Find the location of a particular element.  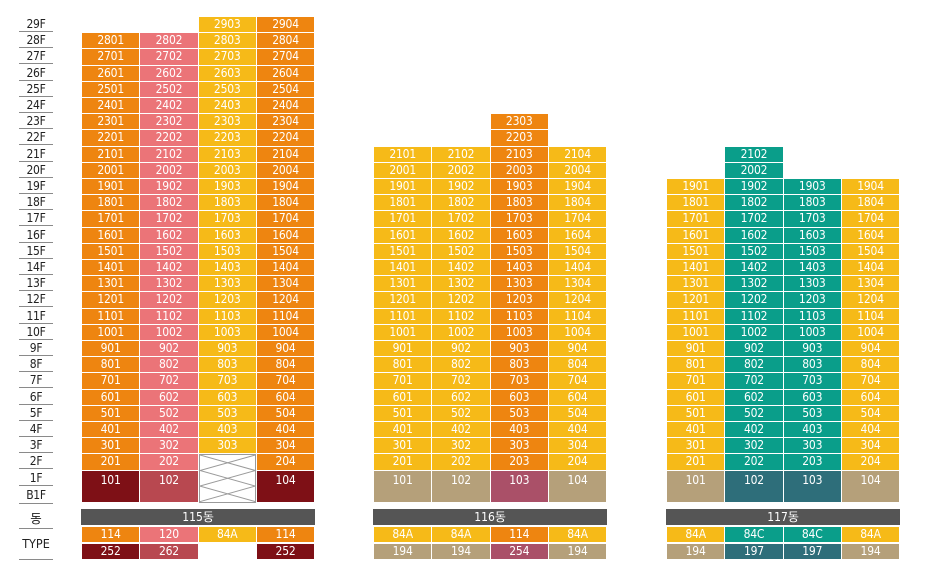

unit-cell: 2603 is located at coordinates (227, 73).